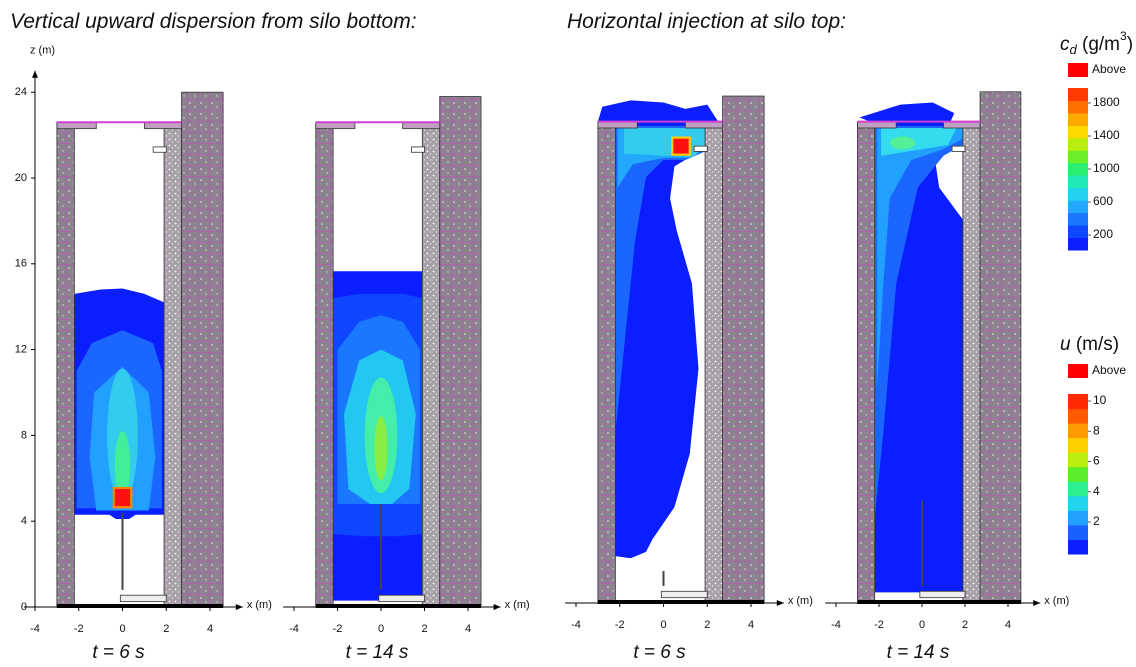  Describe the element at coordinates (21, 264) in the screenshot. I see `y-tick-label: 16` at that location.